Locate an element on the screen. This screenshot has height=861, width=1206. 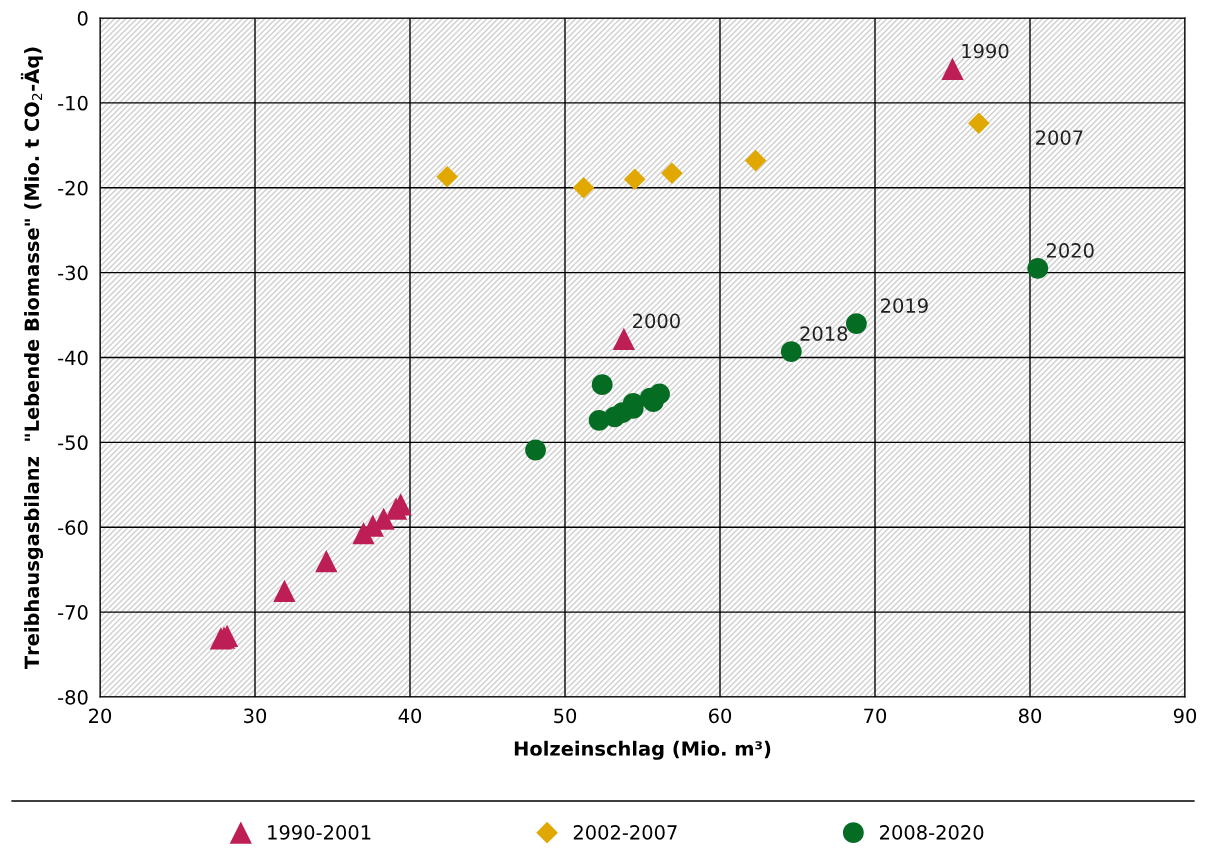
legend-label: 2008-2020 is located at coordinates (932, 832).